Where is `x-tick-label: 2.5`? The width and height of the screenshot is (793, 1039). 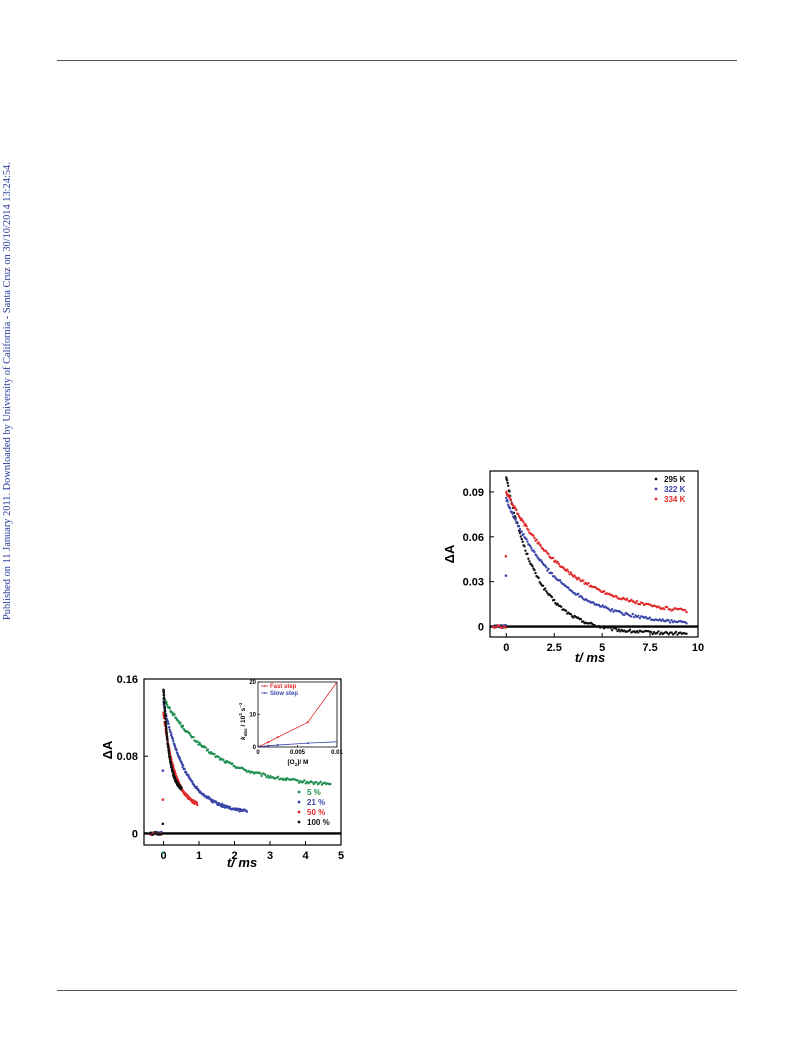
x-tick-label: 2.5 is located at coordinates (554, 648).